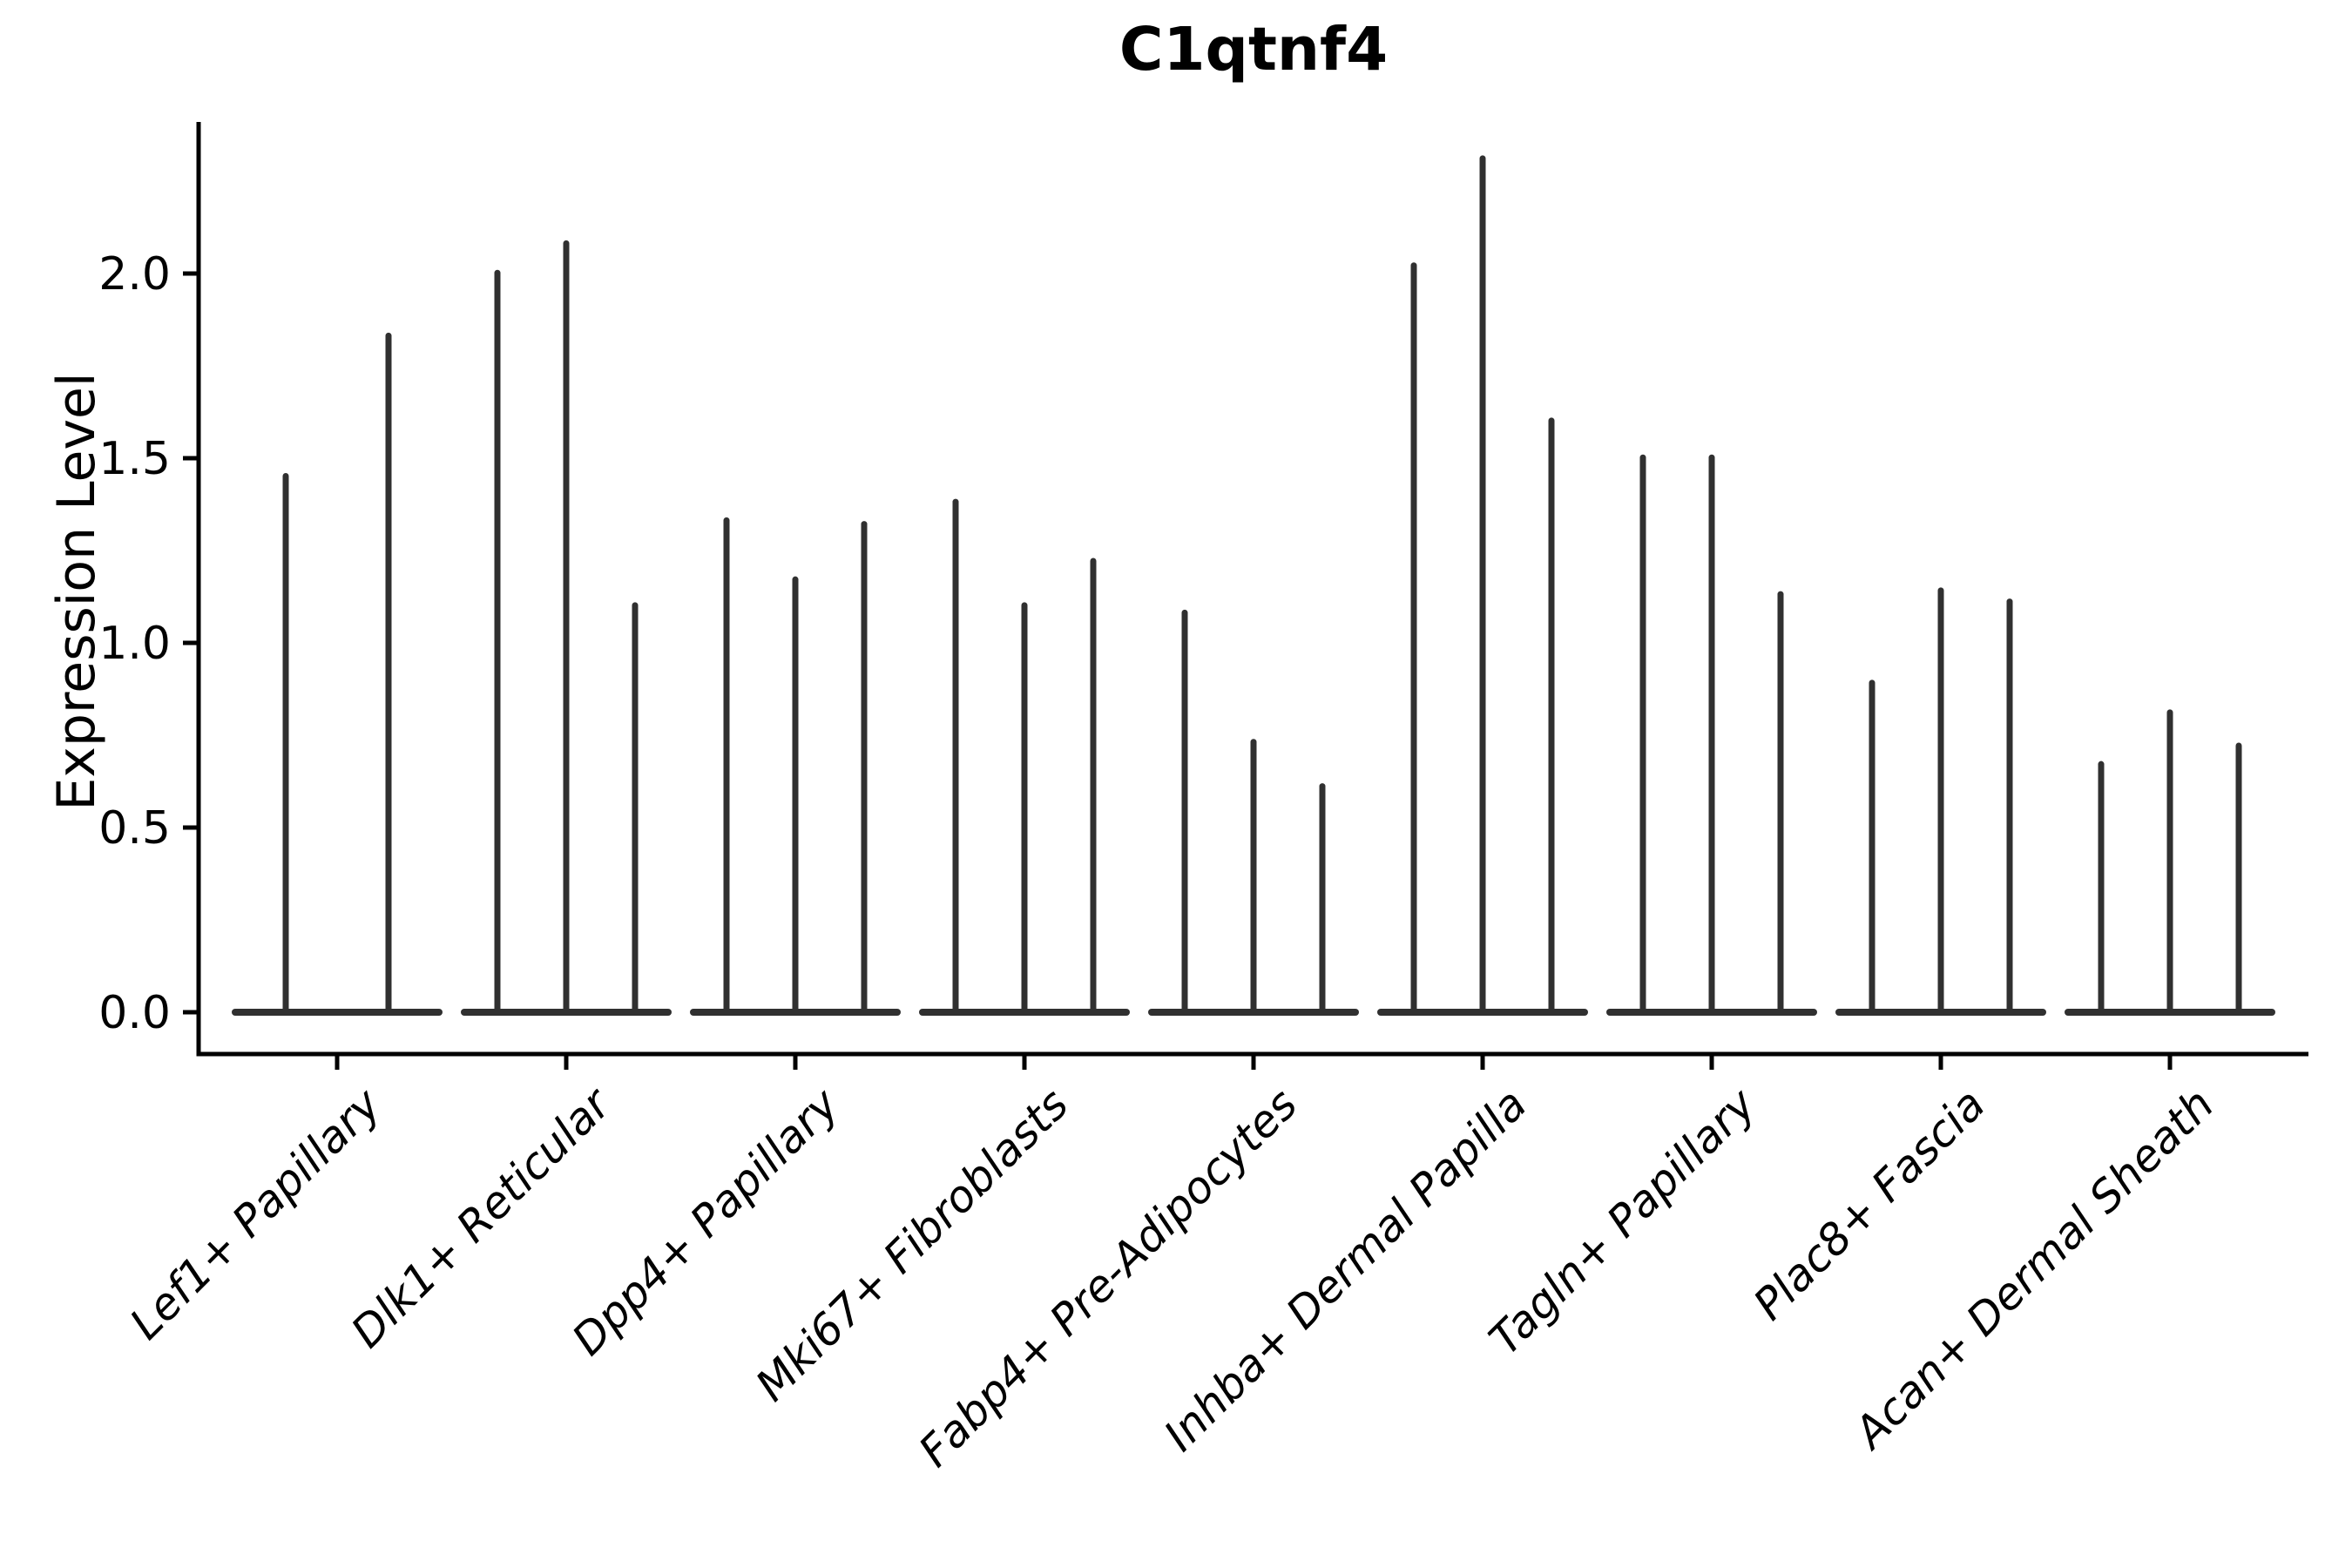 Image resolution: width=2352 pixels, height=1568 pixels. I want to click on y-tick-label: 0.5, so click(134, 829).